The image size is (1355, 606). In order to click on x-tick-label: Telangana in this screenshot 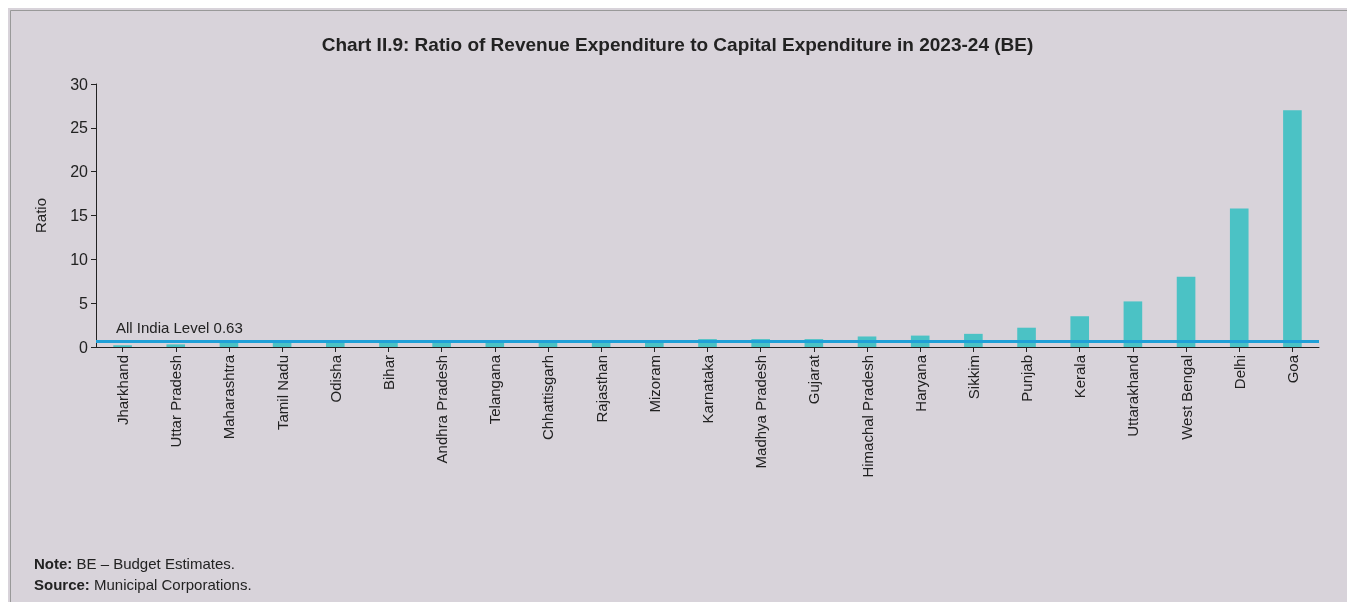, I will do `click(495, 389)`.